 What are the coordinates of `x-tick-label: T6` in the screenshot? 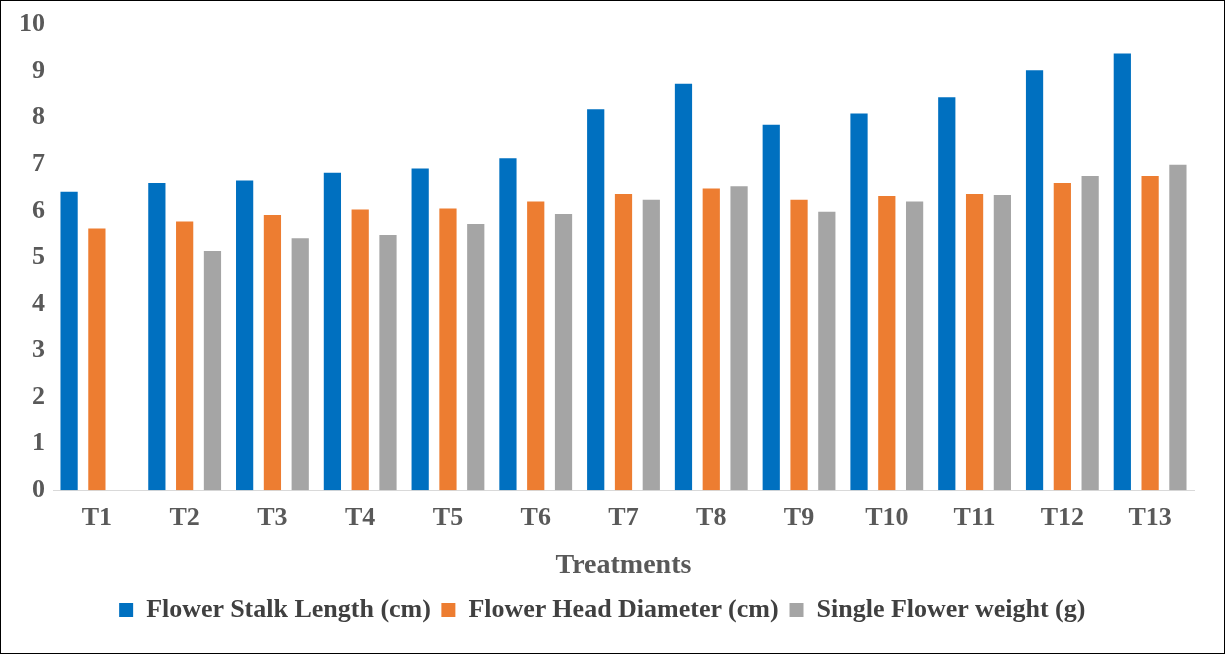 It's located at (535, 516).